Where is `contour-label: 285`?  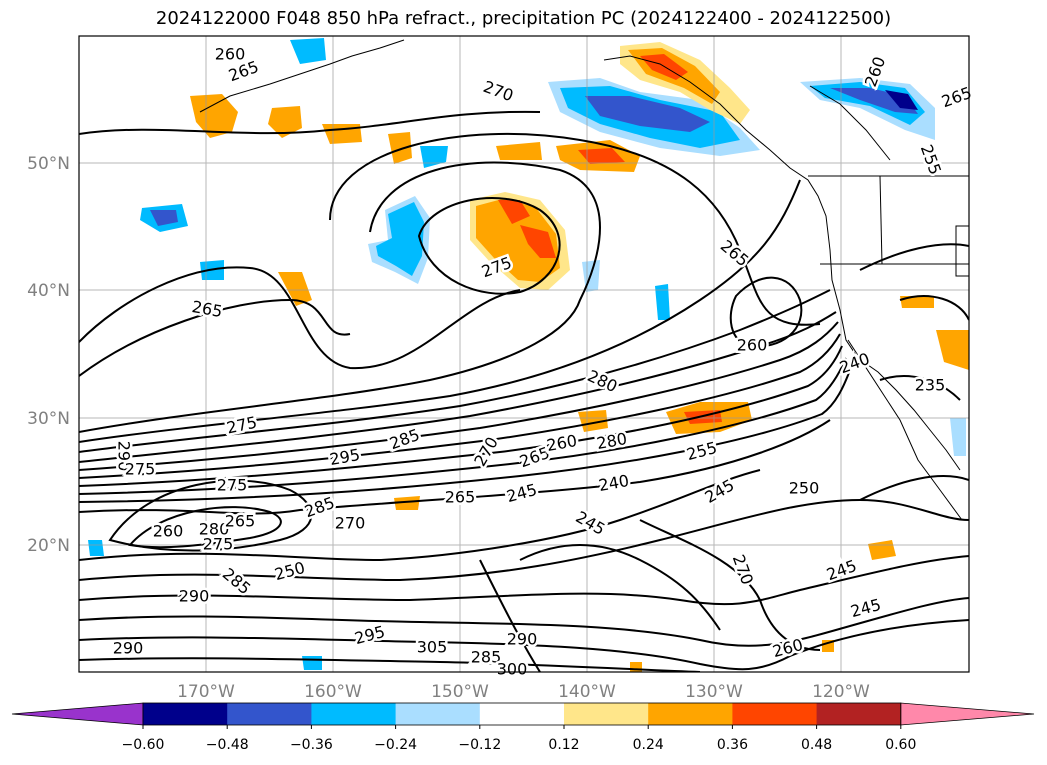 contour-label: 285 is located at coordinates (486, 657).